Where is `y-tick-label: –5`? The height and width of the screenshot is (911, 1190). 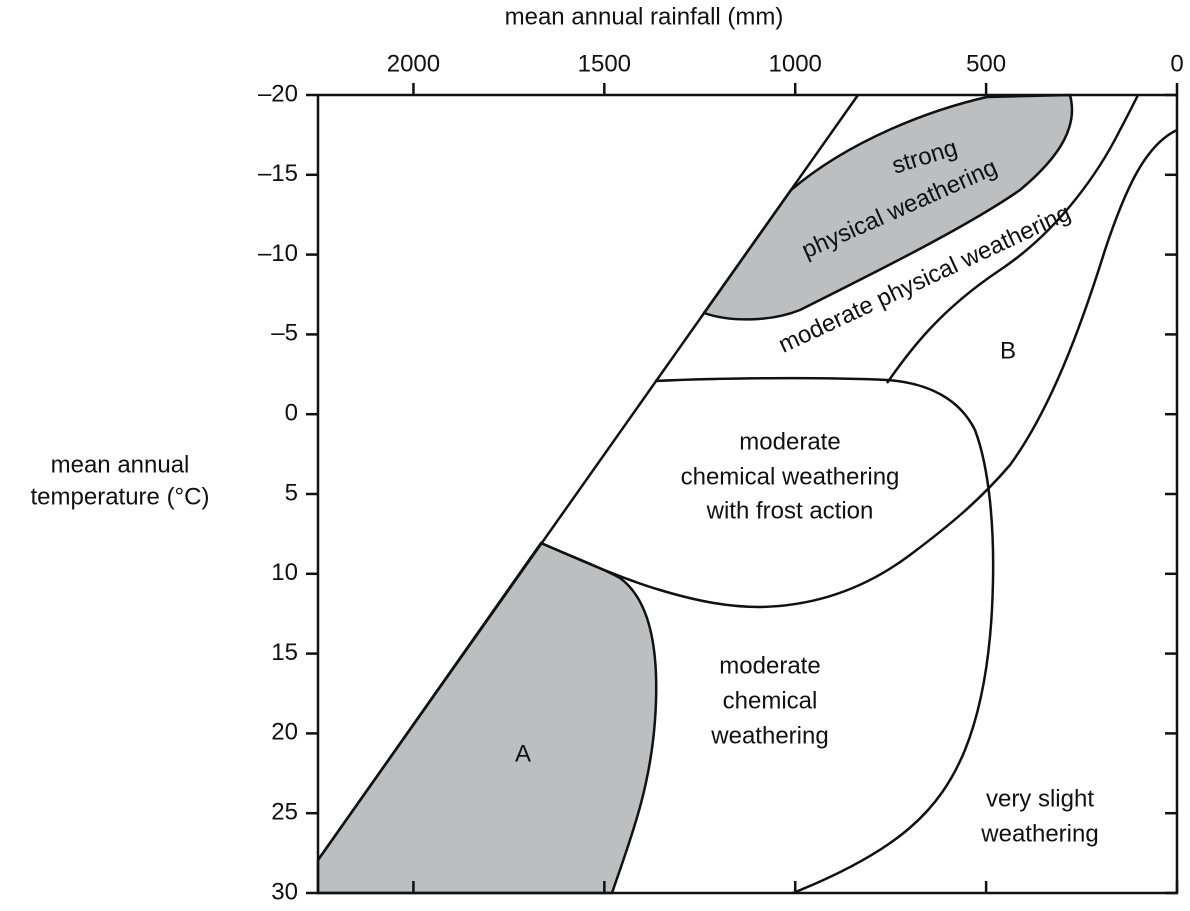
y-tick-label: –5 is located at coordinates (284, 333).